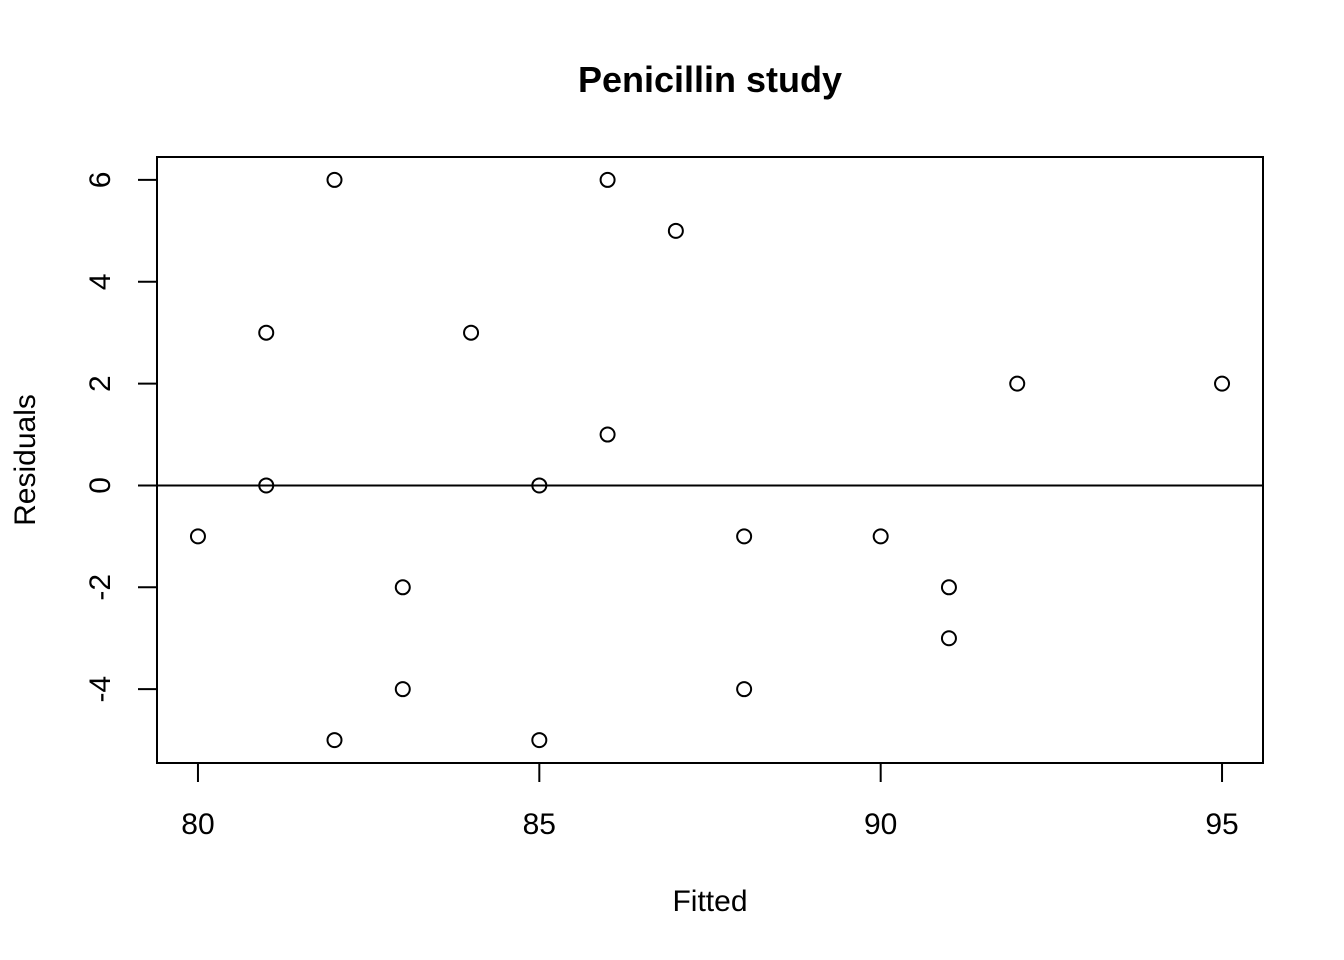 The width and height of the screenshot is (1344, 960). I want to click on y-tick-label: 2, so click(100, 383).